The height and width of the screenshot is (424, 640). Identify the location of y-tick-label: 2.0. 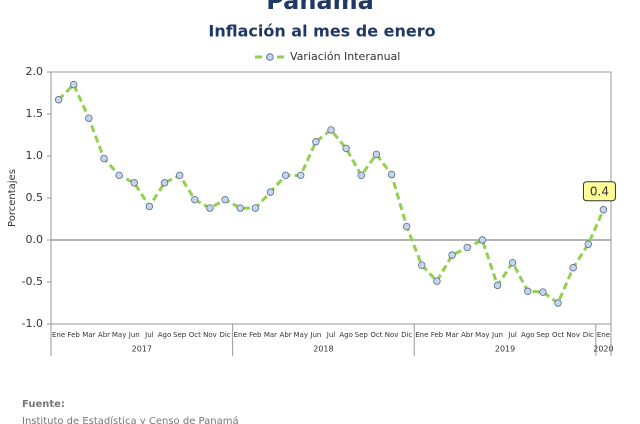
(35, 71).